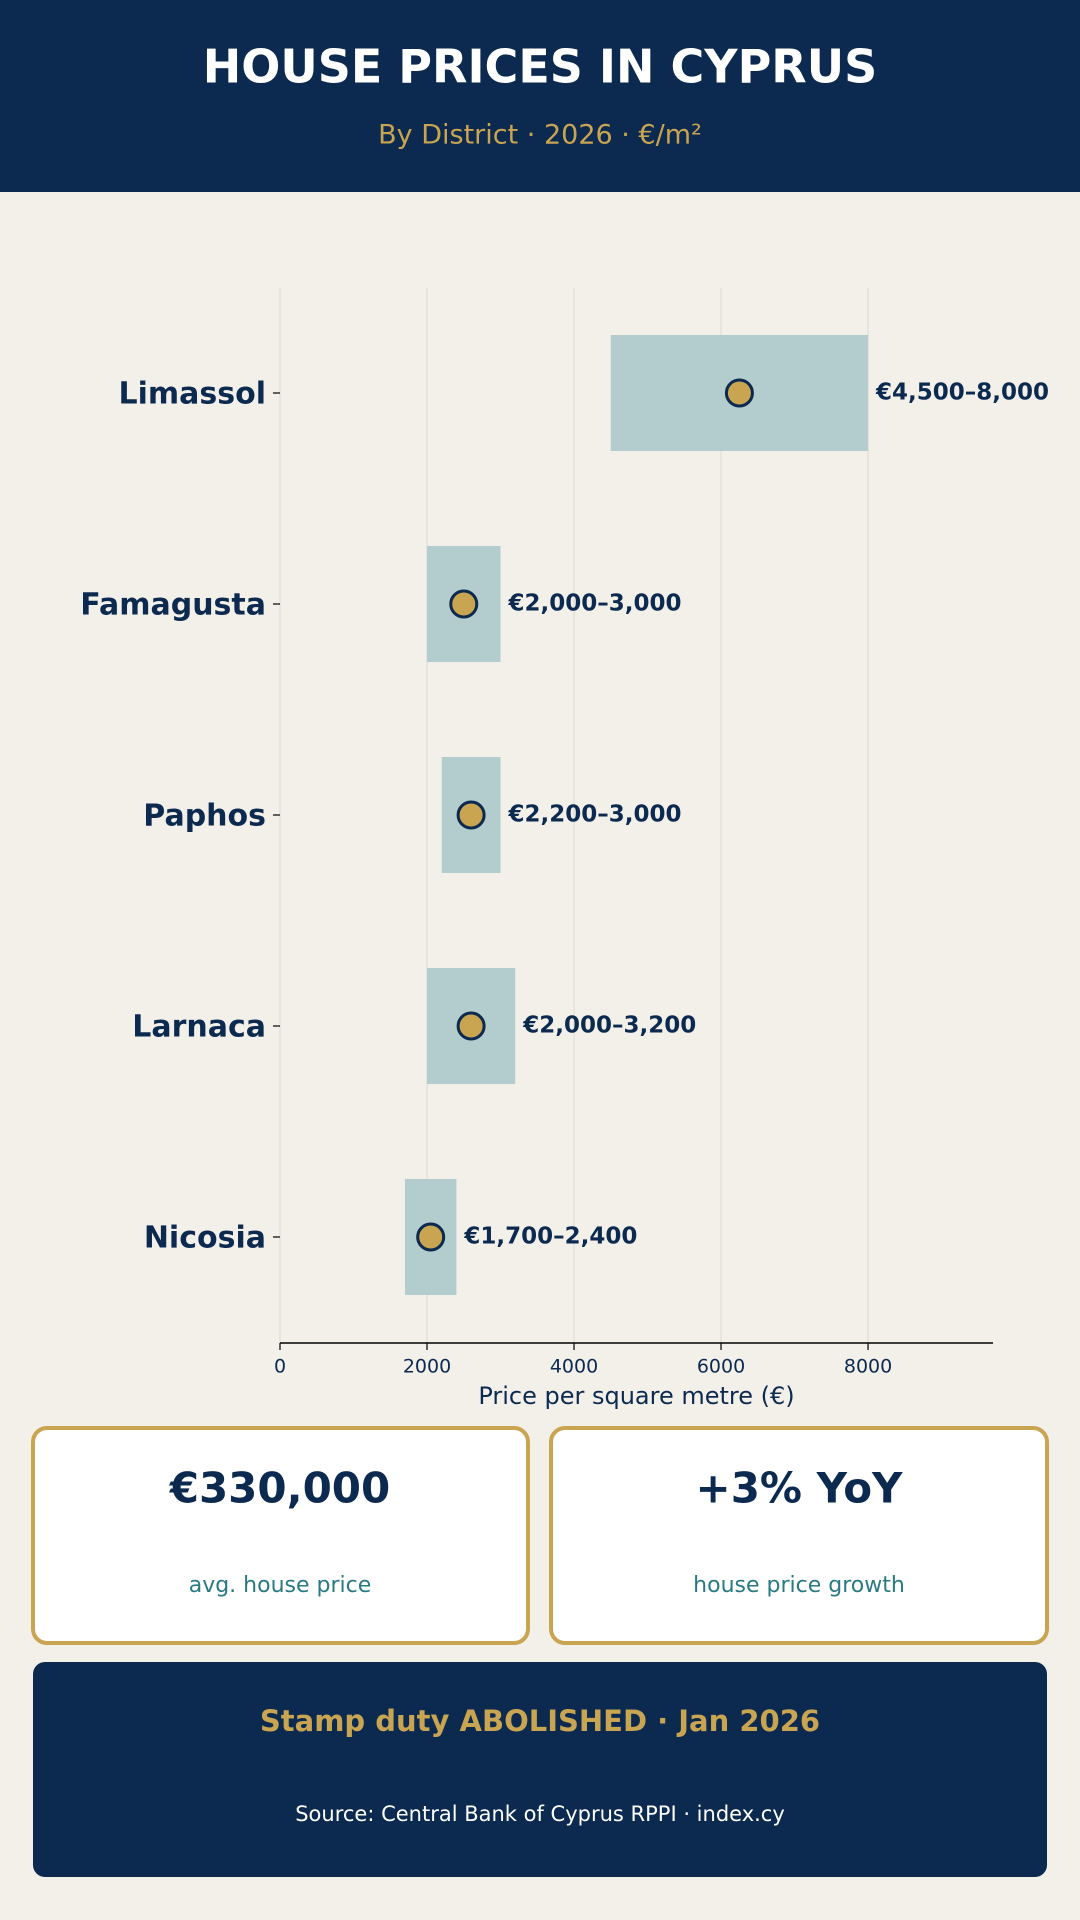 The image size is (1080, 1920). Describe the element at coordinates (540, 135) in the screenshot. I see `subtitle: By District · 2026 · €/m²` at that location.